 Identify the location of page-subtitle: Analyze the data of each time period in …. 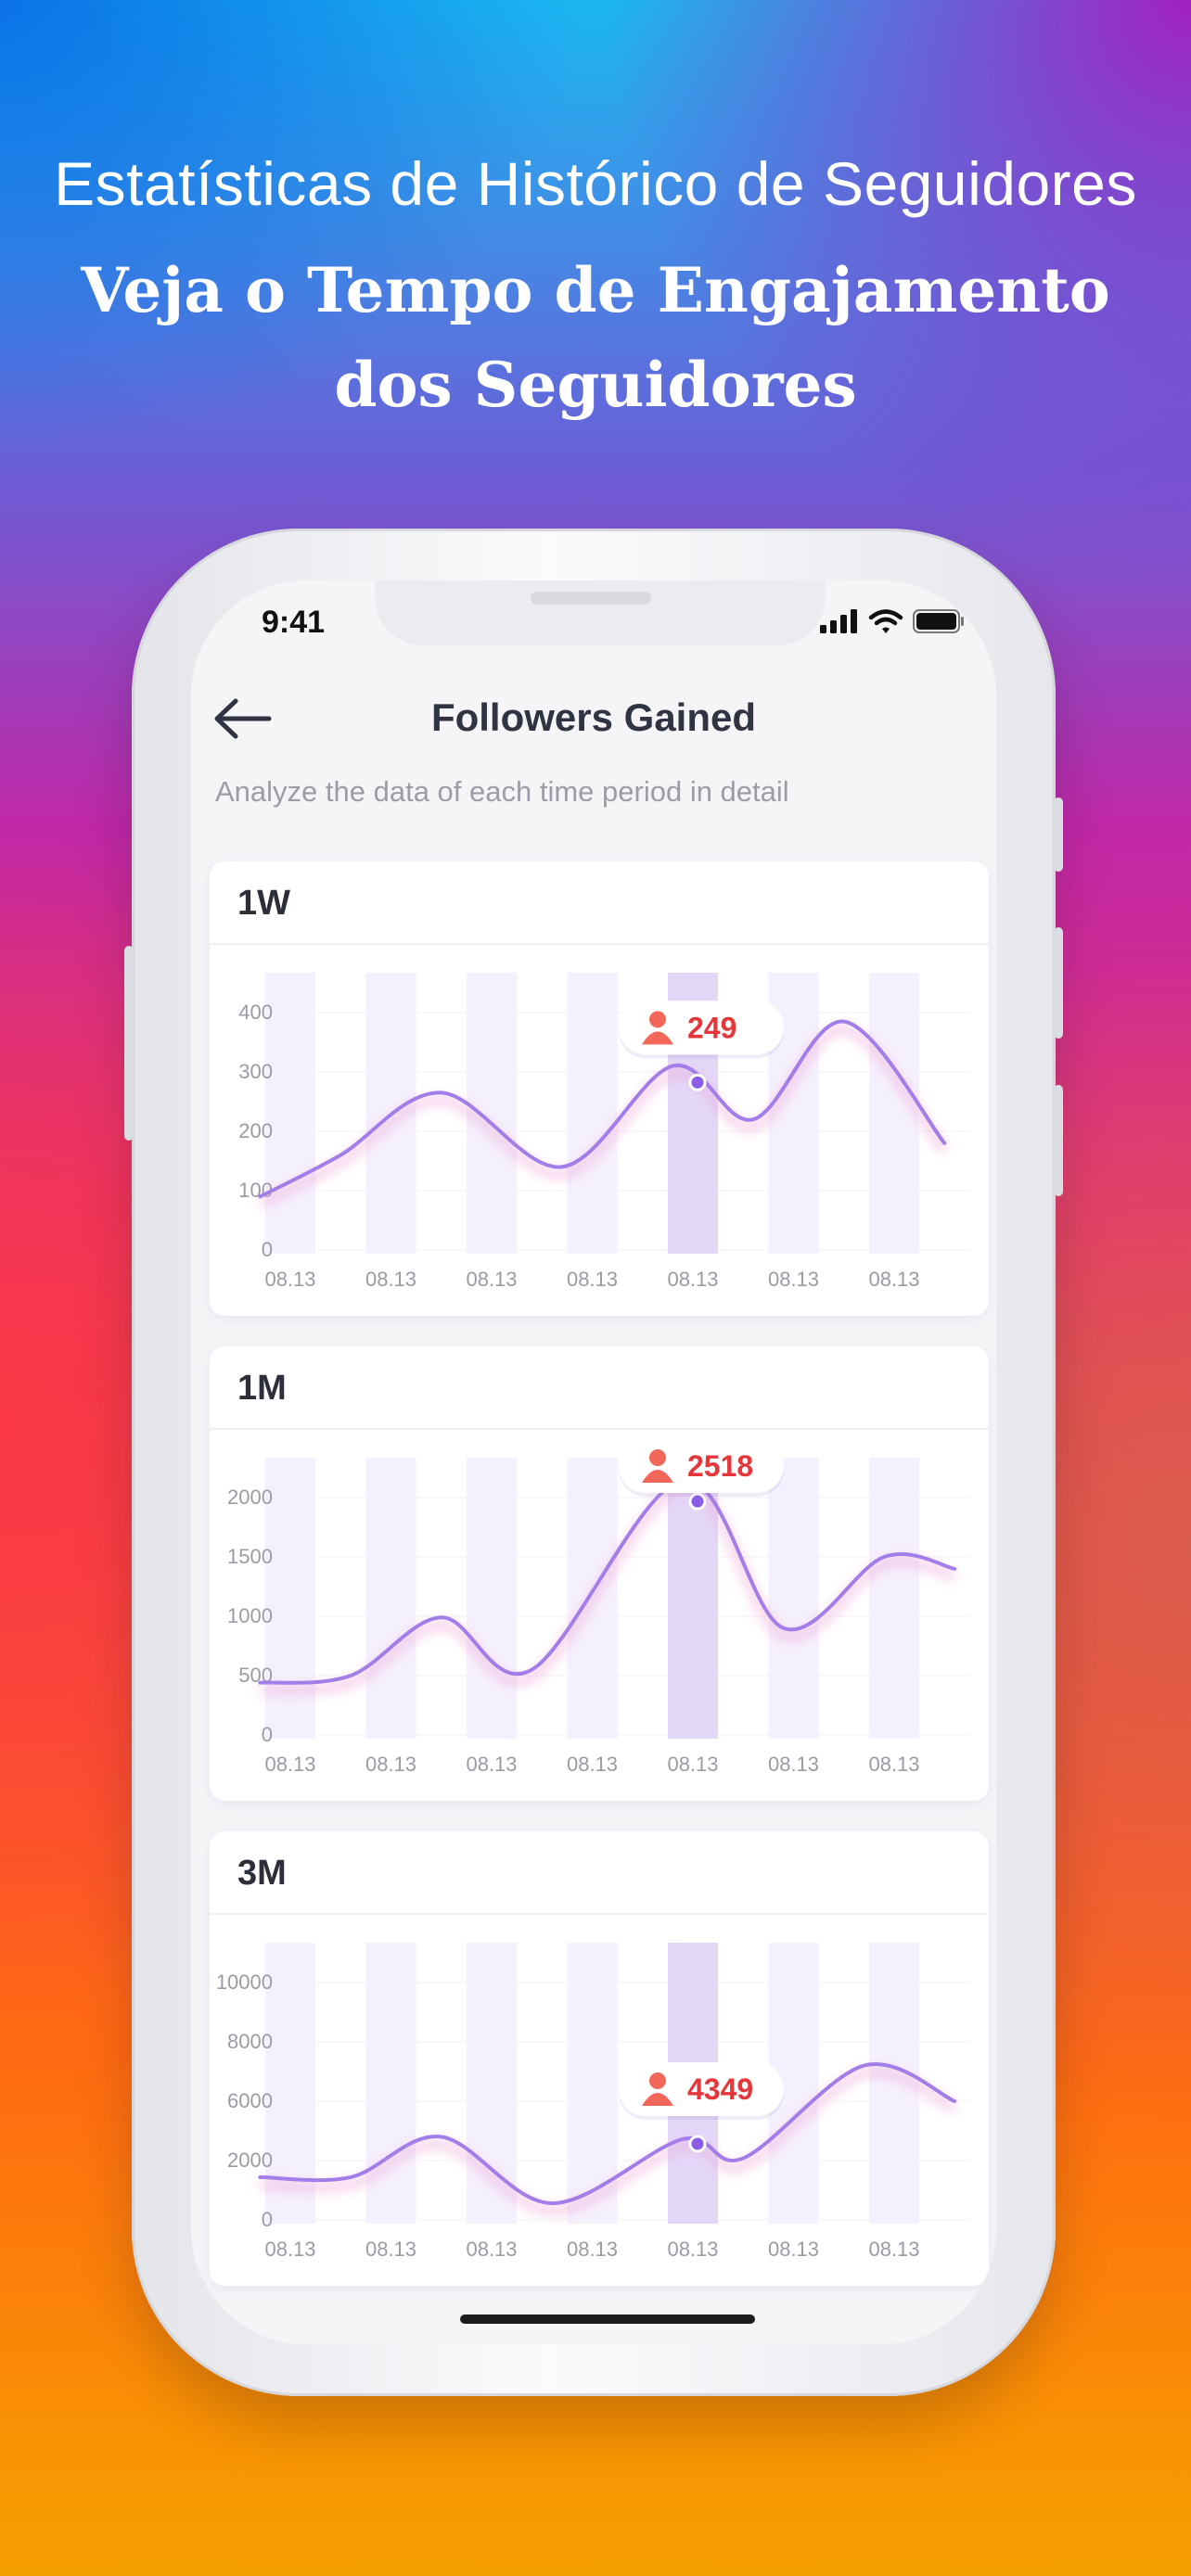
(502, 792).